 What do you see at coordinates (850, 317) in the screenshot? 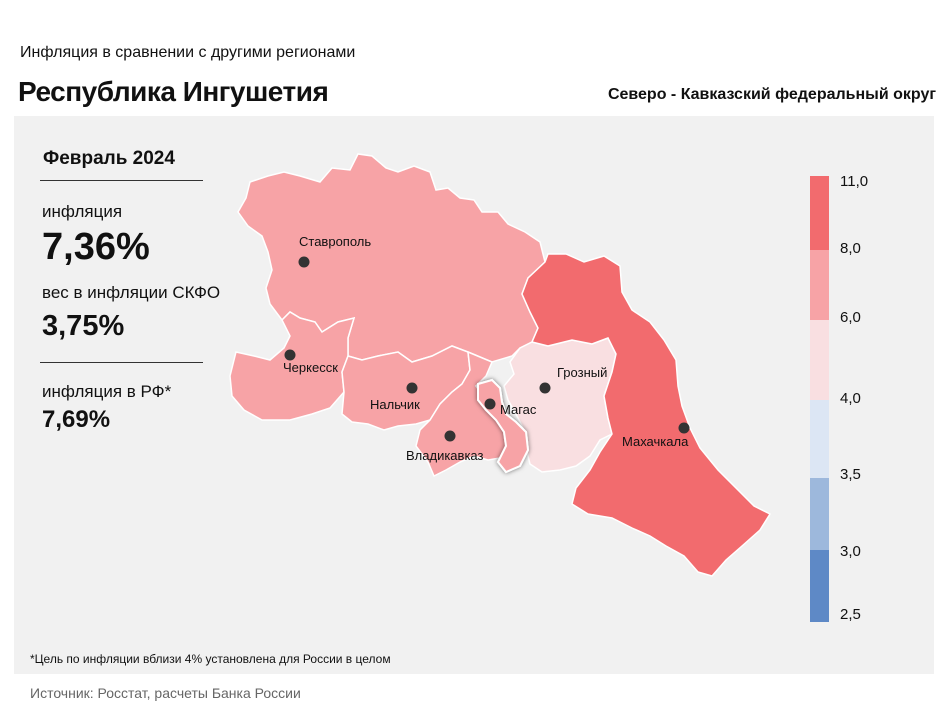
I see `legend-tick: 6,0` at bounding box center [850, 317].